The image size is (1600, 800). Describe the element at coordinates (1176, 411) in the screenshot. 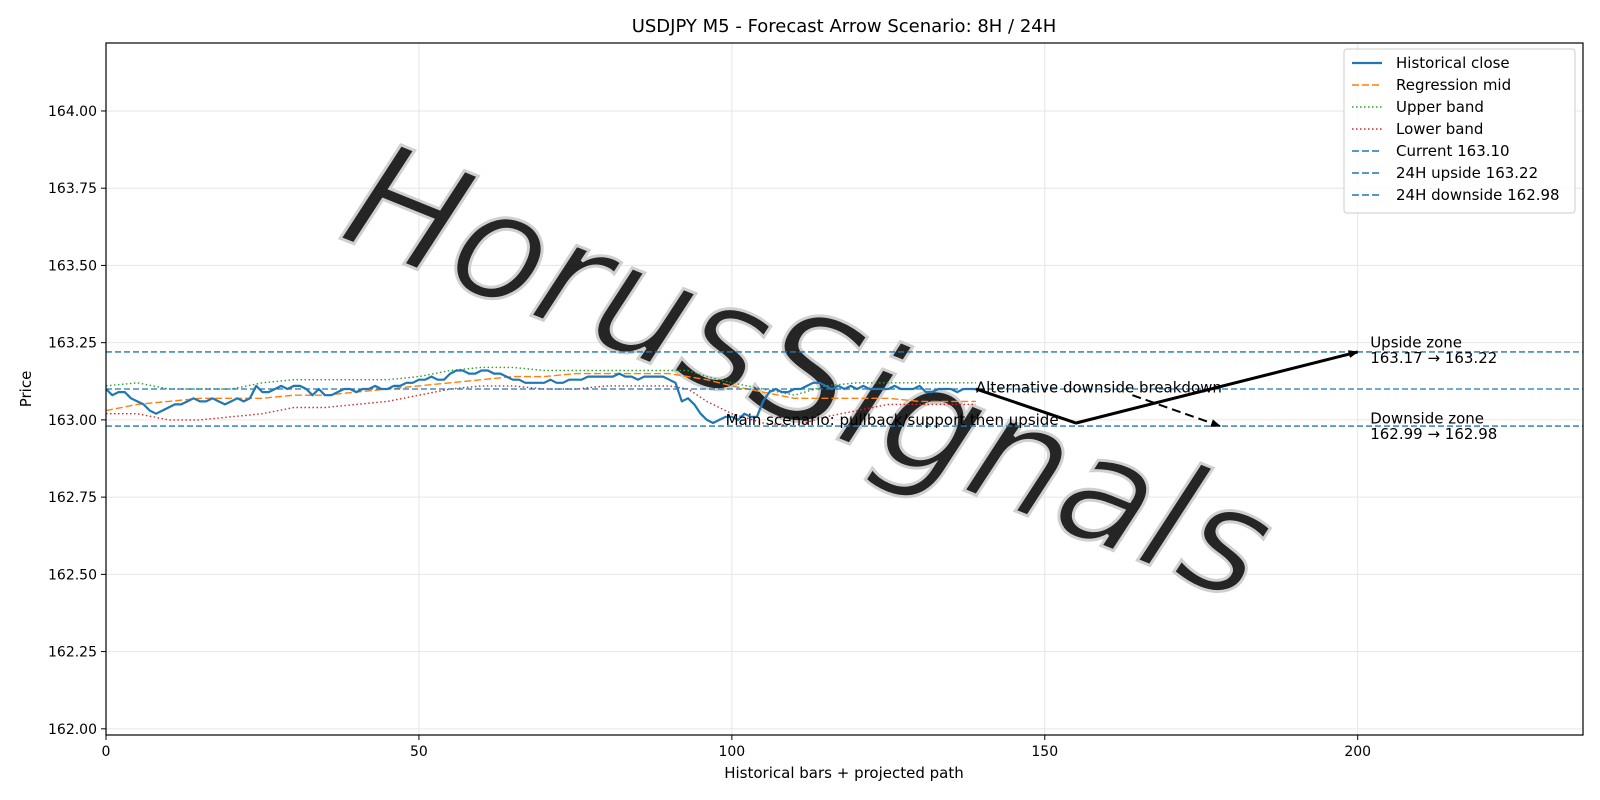

I see `alternative-scenario-arrow` at that location.